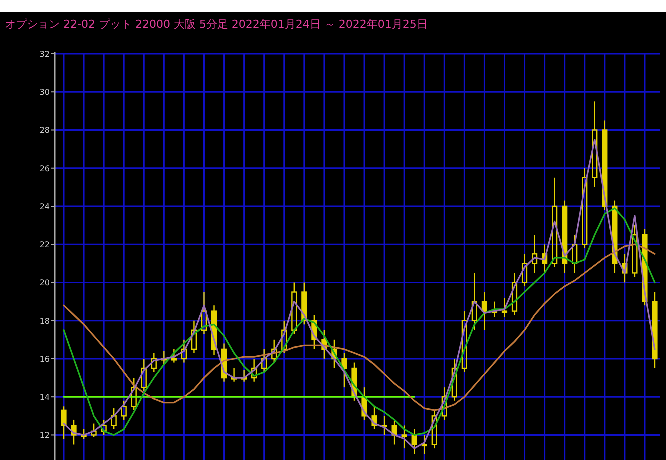 This screenshot has height=460, width=666. Describe the element at coordinates (45, 131) in the screenshot. I see `y-tick-label: 28` at that location.